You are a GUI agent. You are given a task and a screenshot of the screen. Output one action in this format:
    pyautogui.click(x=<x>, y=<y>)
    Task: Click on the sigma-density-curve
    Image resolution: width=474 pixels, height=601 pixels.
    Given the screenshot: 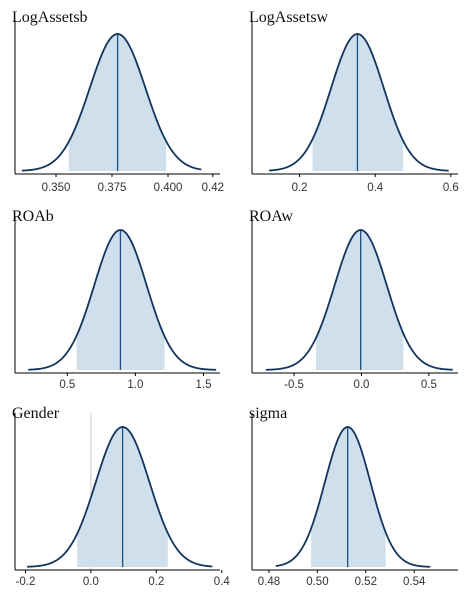 What is the action you would take?
    pyautogui.click(x=353, y=497)
    